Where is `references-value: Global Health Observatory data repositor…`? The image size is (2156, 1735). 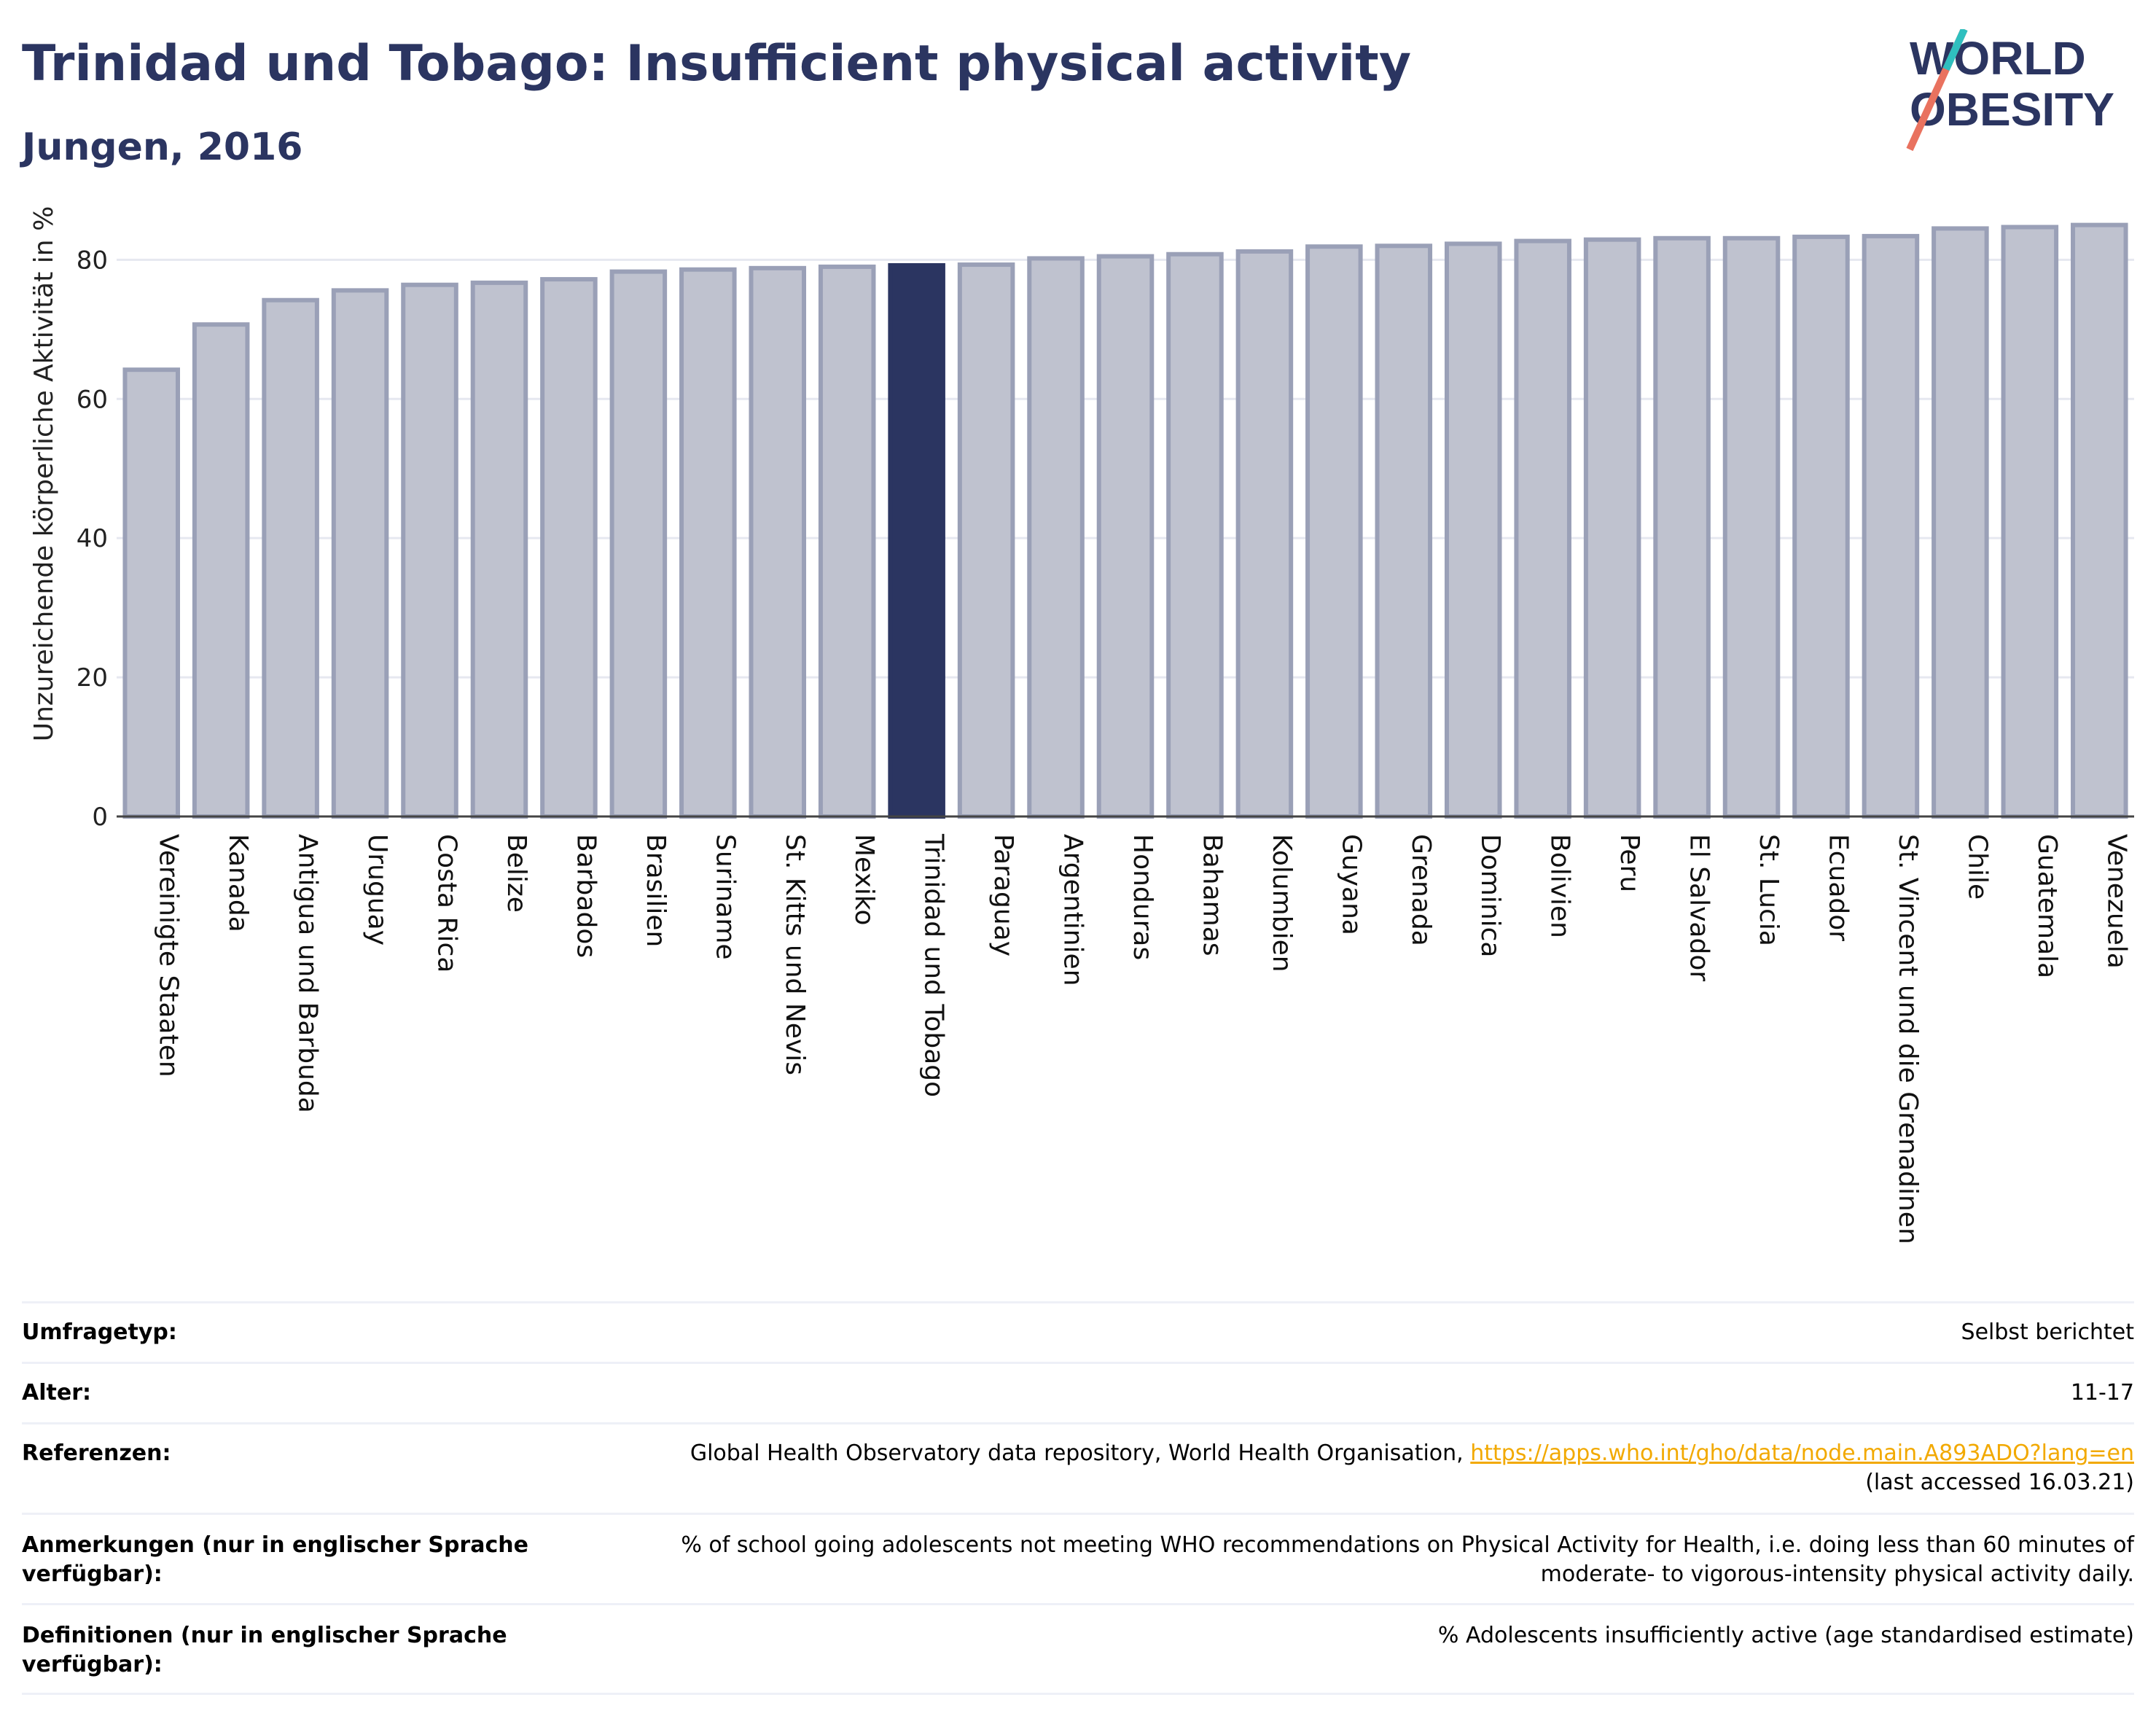
references-value: Global Health Observatory data repositor… is located at coordinates (1412, 1476).